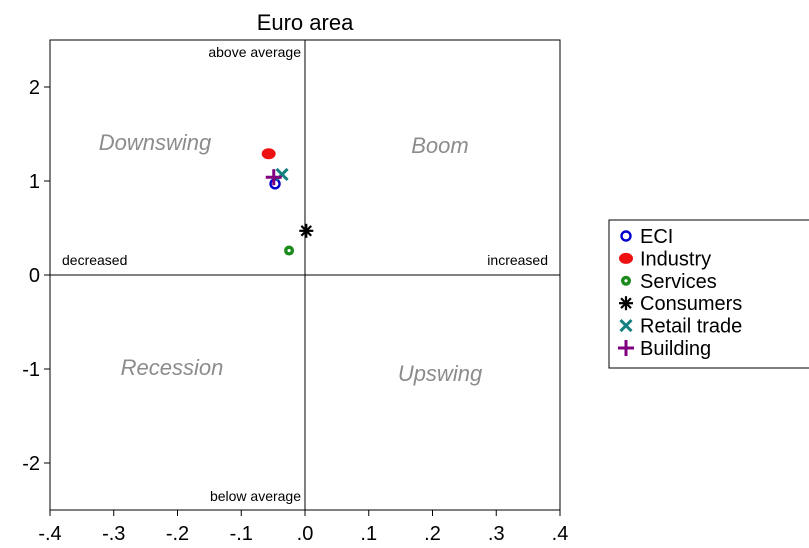 This screenshot has height=548, width=809. What do you see at coordinates (626, 280) in the screenshot?
I see `legend-marker-services` at bounding box center [626, 280].